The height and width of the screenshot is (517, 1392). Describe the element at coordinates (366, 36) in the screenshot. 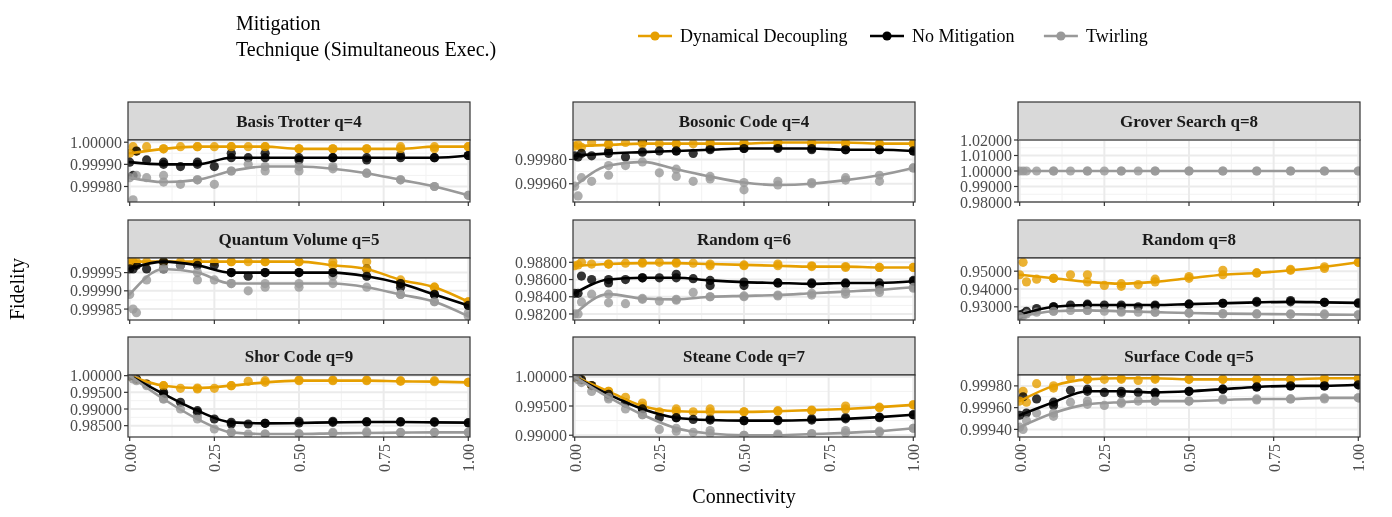

I see `legend-title: Mitigation Technique (Simultaneous Exec.)` at that location.